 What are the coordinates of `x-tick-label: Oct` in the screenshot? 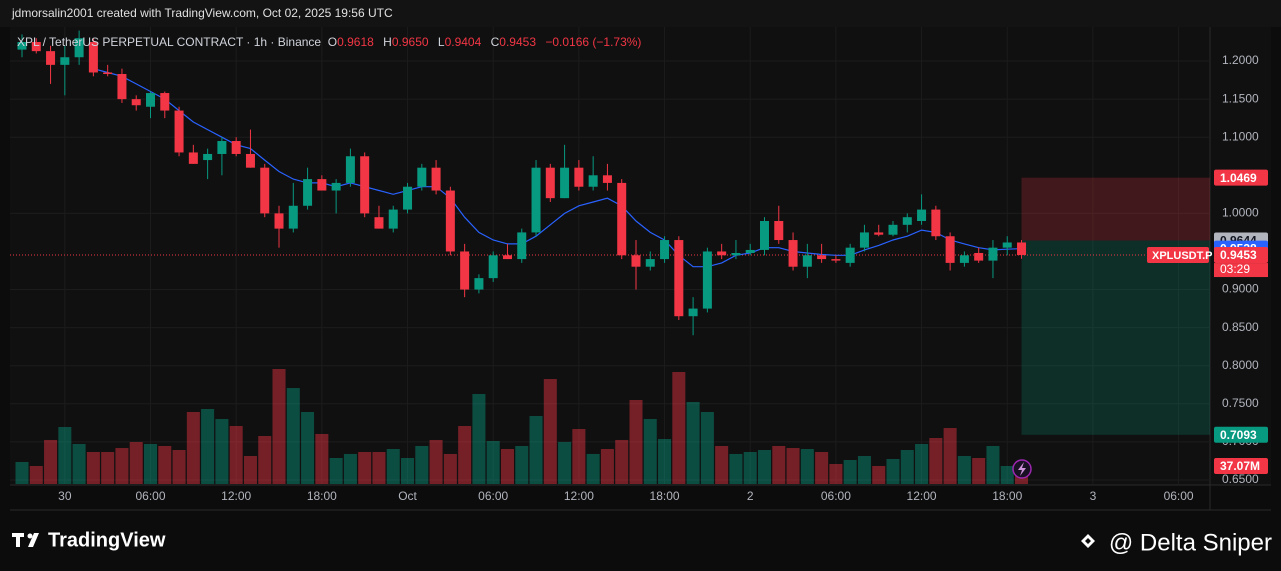 It's located at (407, 496).